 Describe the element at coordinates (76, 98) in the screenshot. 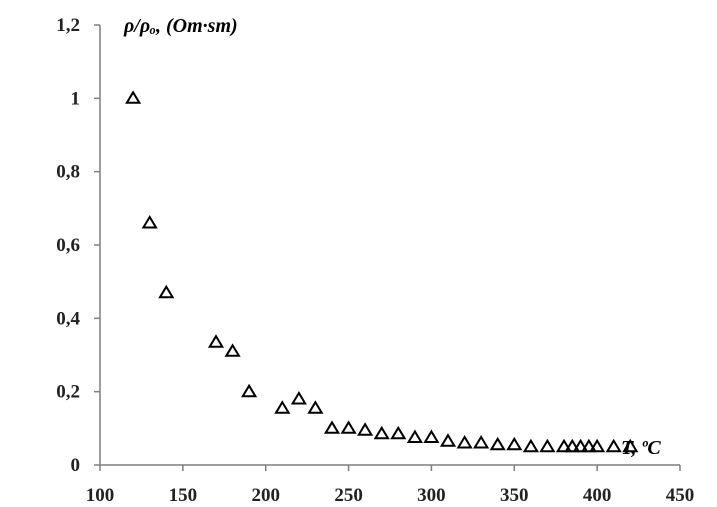

I see `y-tick-label: 1` at that location.